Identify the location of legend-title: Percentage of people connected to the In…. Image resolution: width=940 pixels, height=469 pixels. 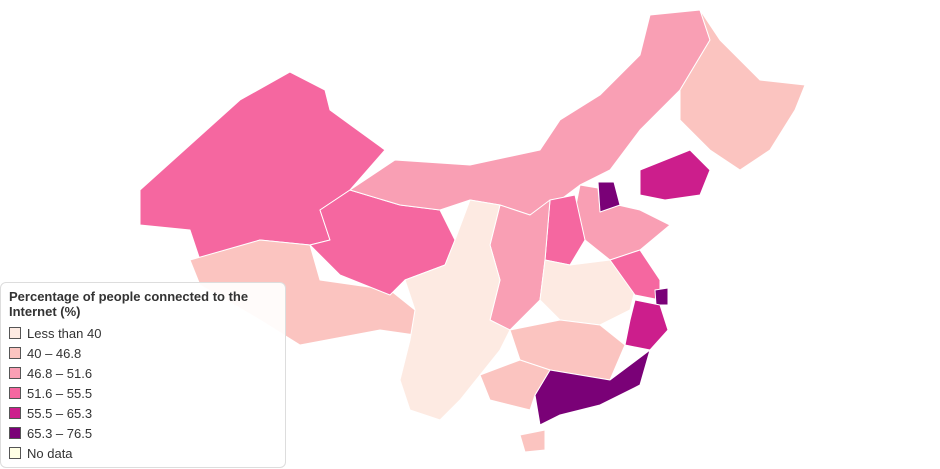
(129, 304).